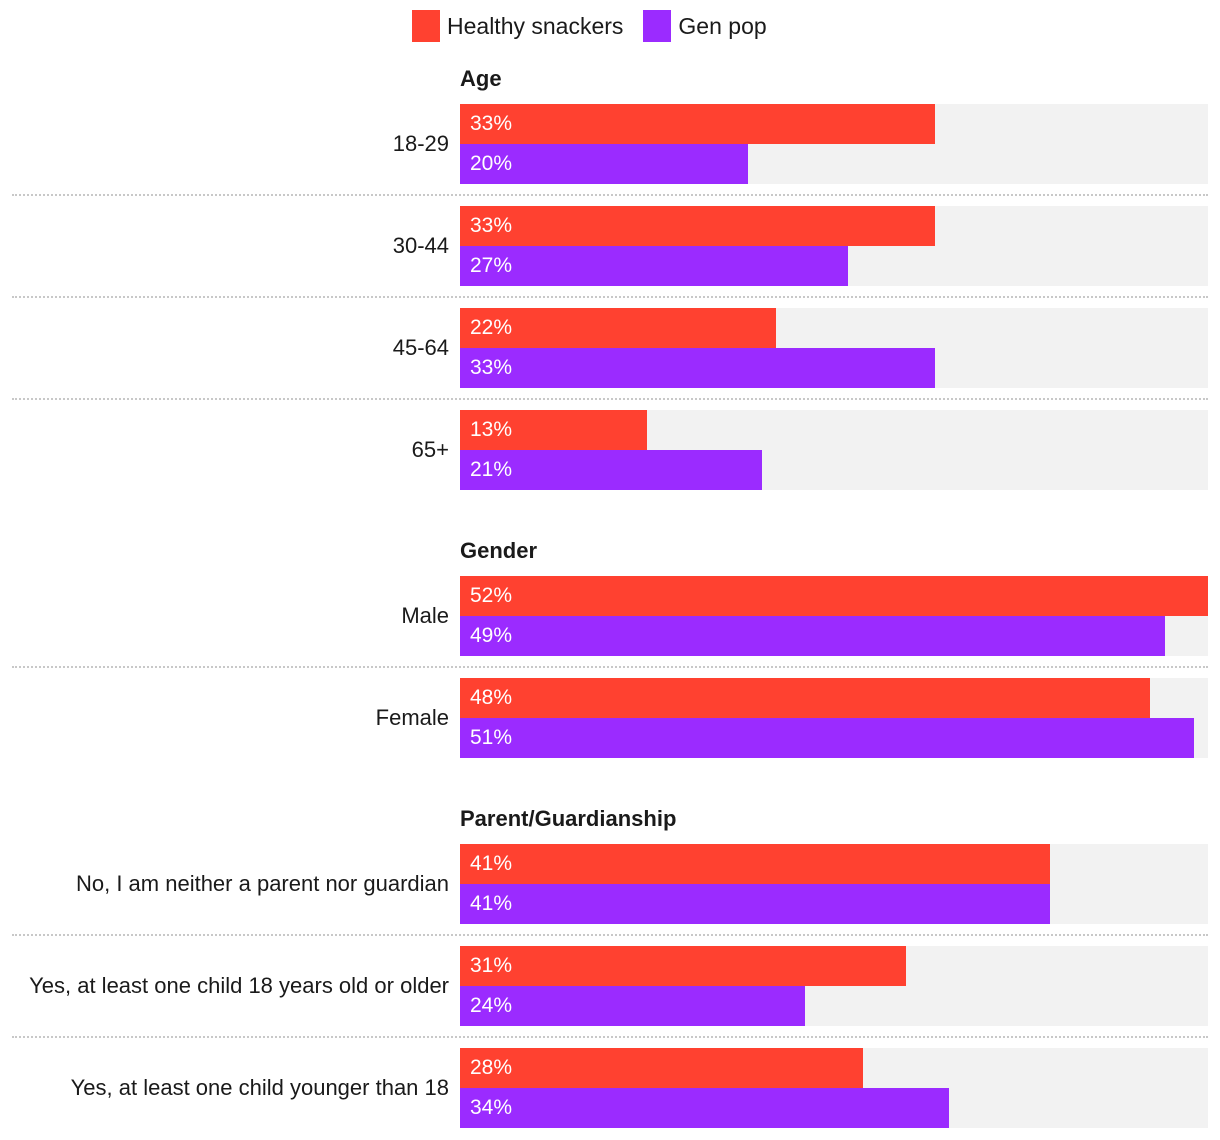 The width and height of the screenshot is (1220, 1140). Describe the element at coordinates (420, 143) in the screenshot. I see `row-label-18-29: 18-29` at that location.